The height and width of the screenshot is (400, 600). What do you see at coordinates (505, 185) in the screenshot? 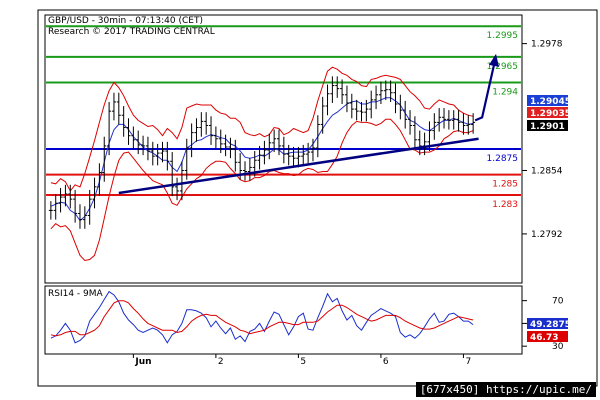
I see `level-label-support: 1.285` at bounding box center [505, 185].